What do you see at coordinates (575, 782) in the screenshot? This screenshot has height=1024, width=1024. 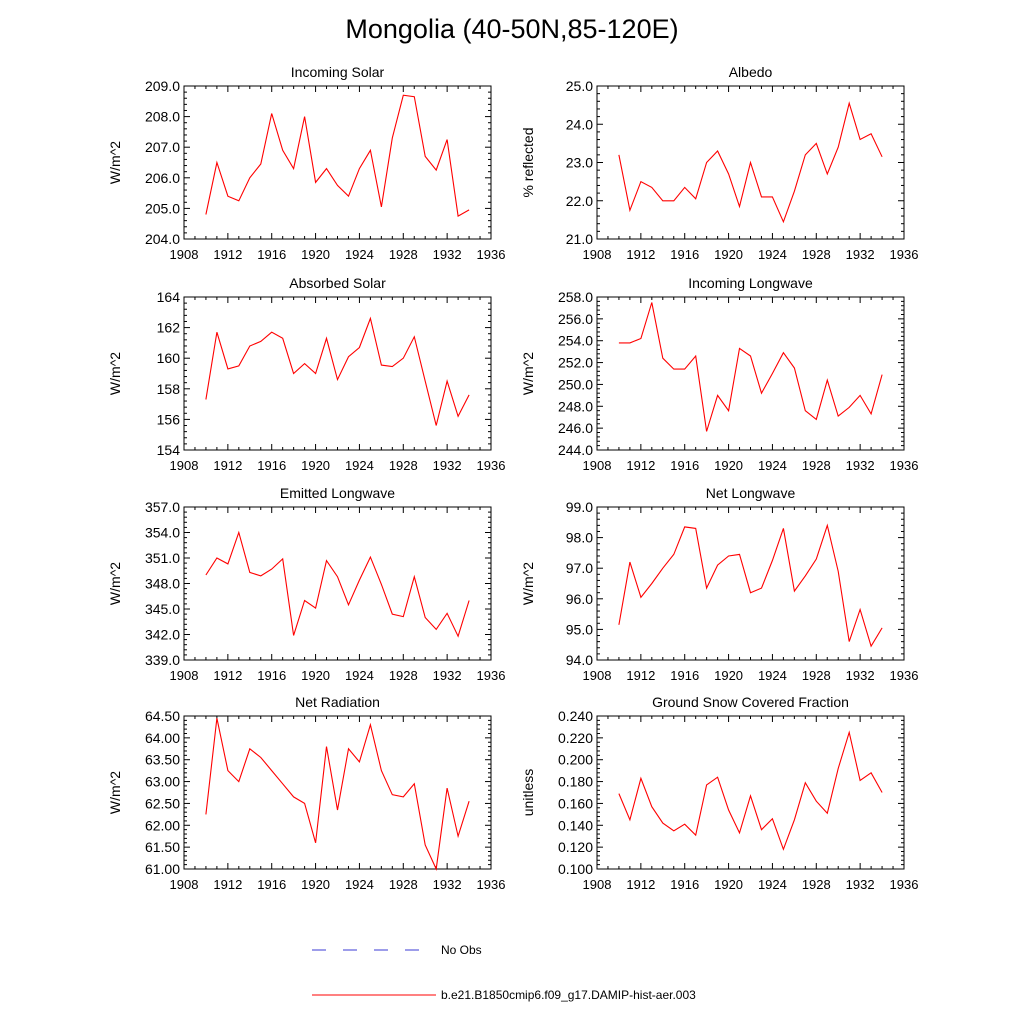 I see `y-tick-label: 0.180` at bounding box center [575, 782].